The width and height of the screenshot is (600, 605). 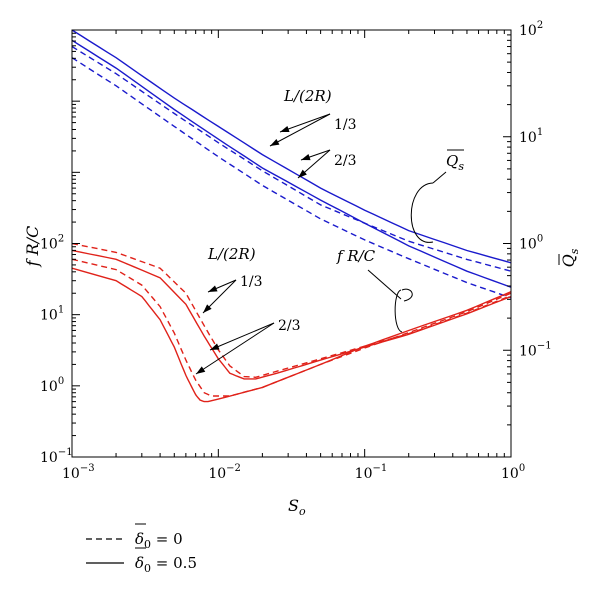 What do you see at coordinates (305, 123) in the screenshot?
I see `arrow-blue-a1` at bounding box center [305, 123].